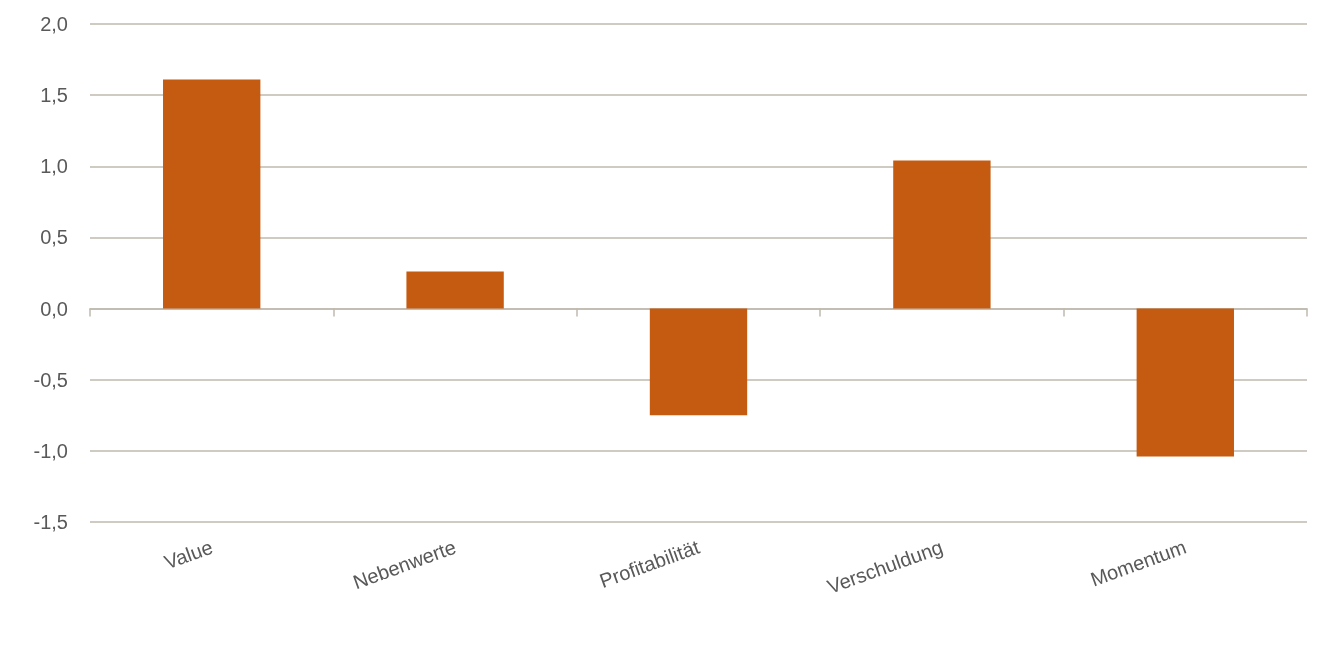  What do you see at coordinates (54, 24) in the screenshot?
I see `y-tick-label: 2,0` at bounding box center [54, 24].